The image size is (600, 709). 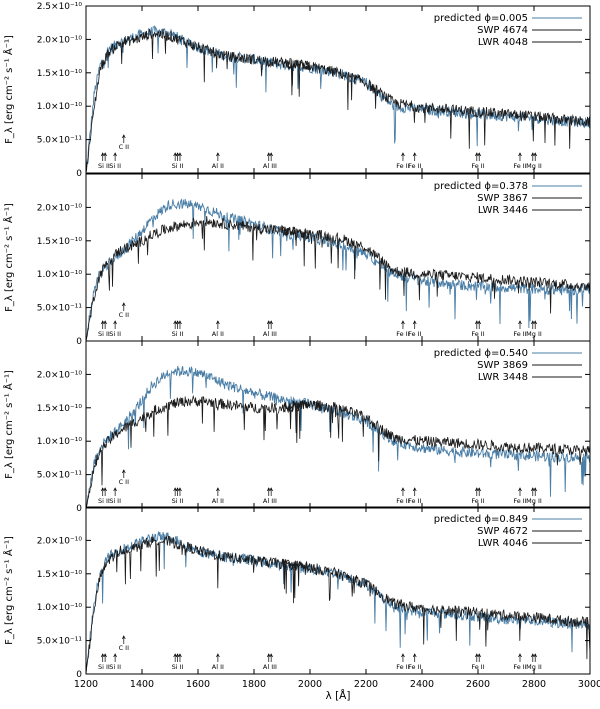 What do you see at coordinates (534, 684) in the screenshot?
I see `x-tick-label: 2800` at bounding box center [534, 684].